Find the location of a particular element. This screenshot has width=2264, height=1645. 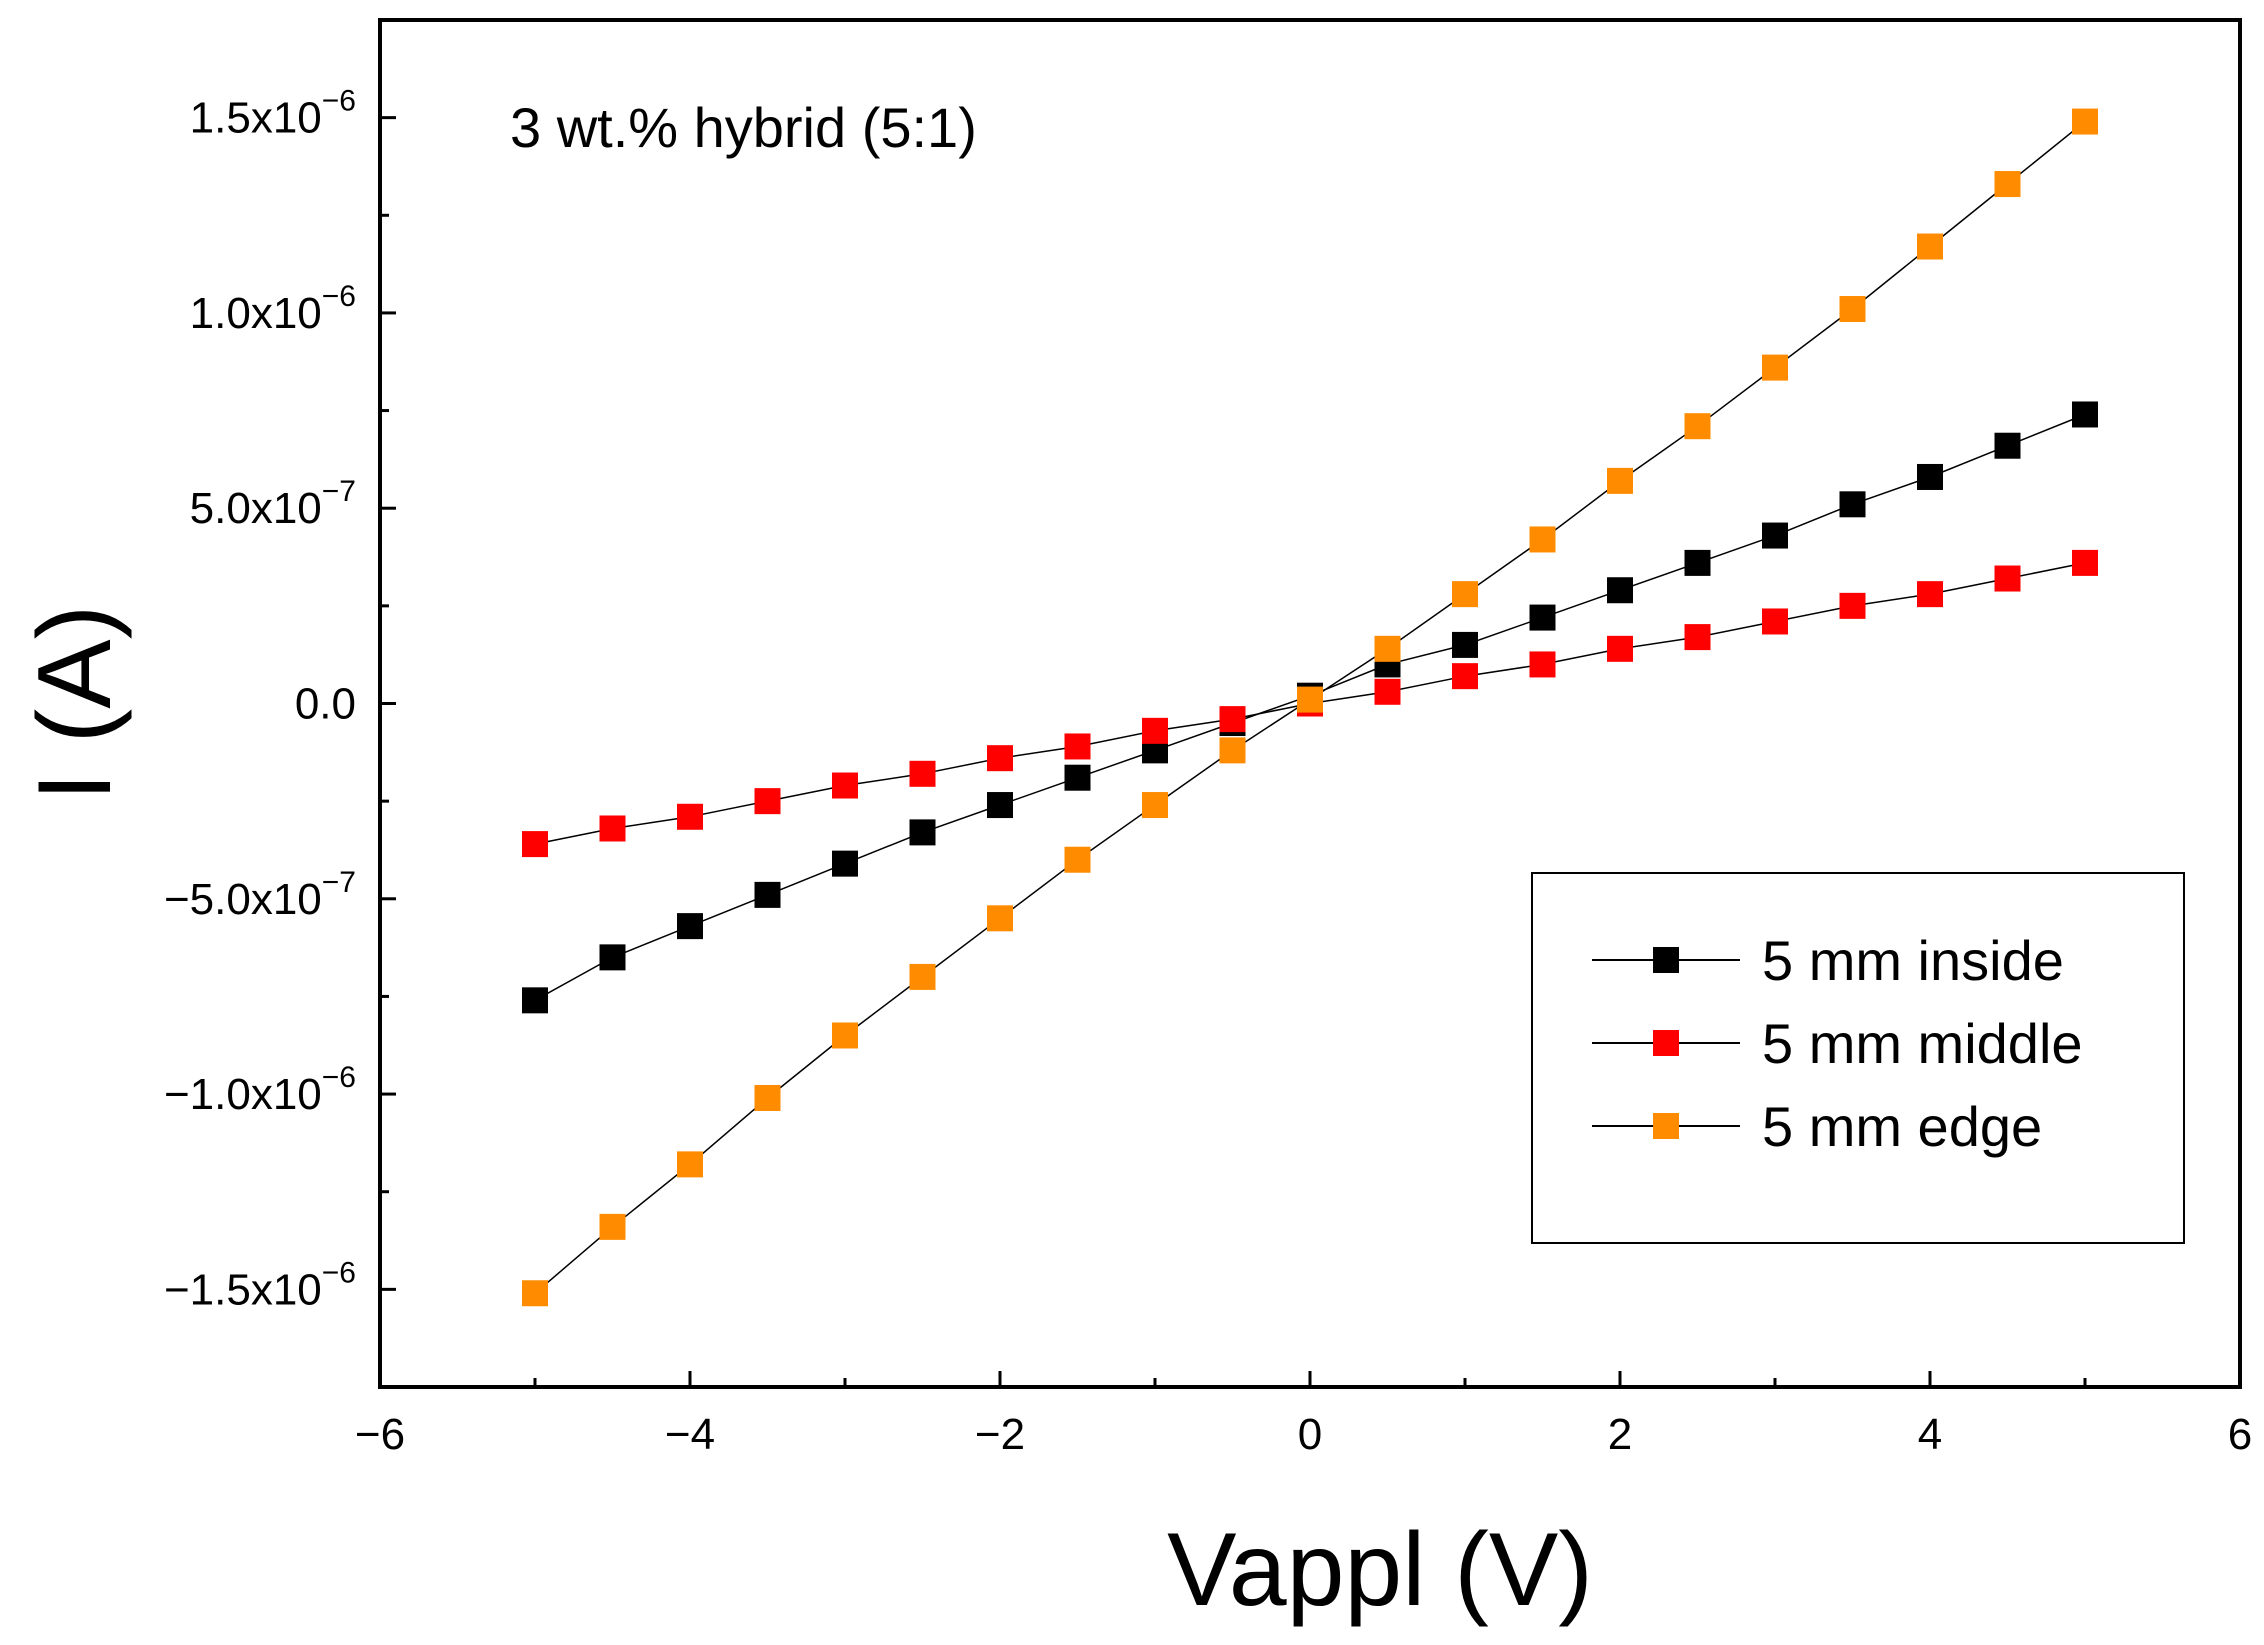

legend-box is located at coordinates (1858, 1058).